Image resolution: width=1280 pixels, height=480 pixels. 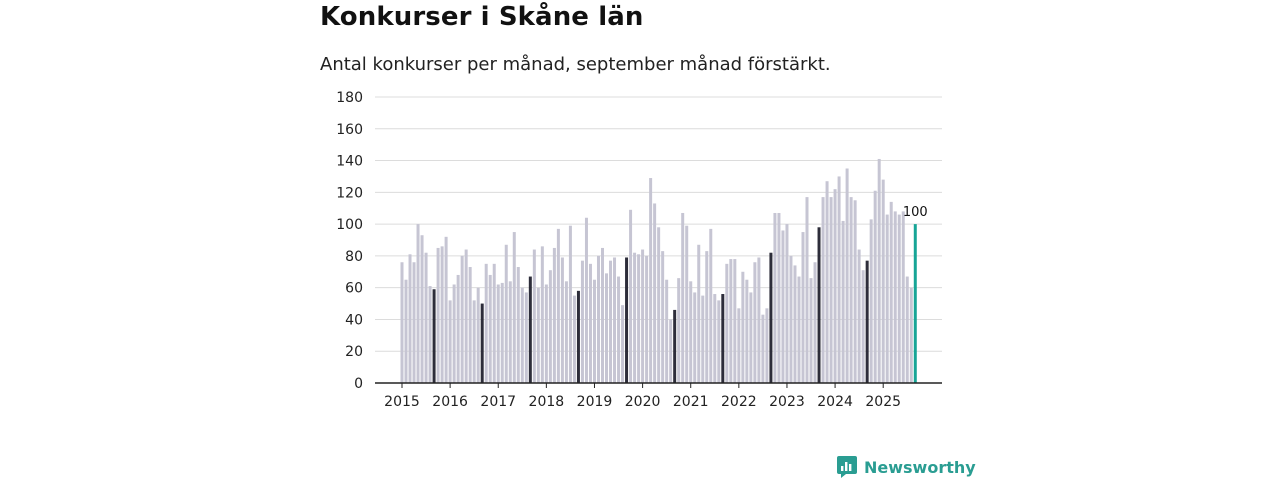 I want to click on bar-current-month, so click(x=915, y=303).